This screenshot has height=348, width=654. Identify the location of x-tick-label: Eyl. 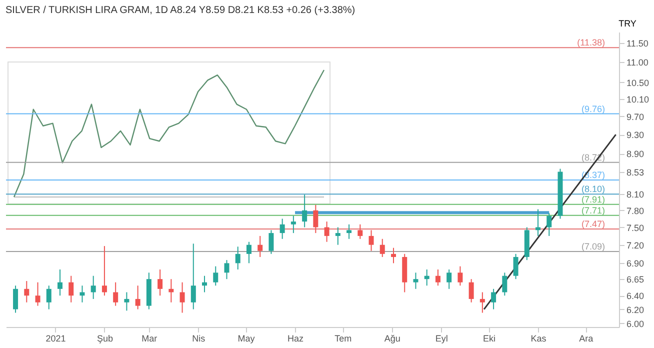
(441, 339).